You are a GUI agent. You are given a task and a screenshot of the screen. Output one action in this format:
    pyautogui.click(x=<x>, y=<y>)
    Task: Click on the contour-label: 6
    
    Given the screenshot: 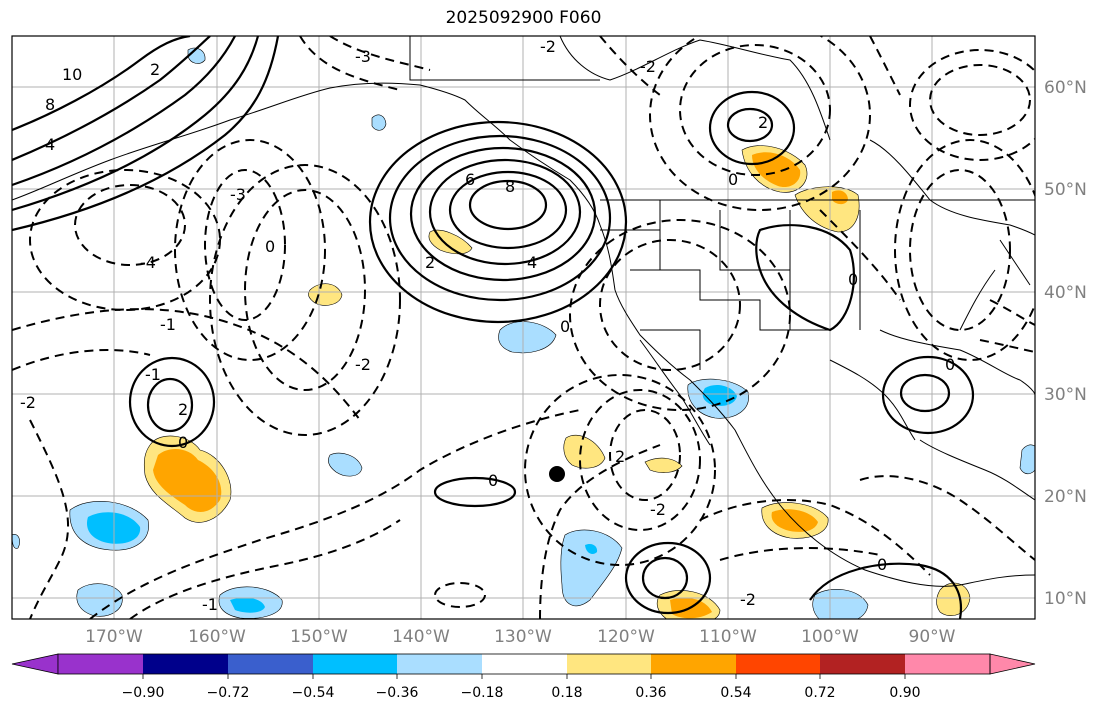 What is the action you would take?
    pyautogui.click(x=470, y=179)
    